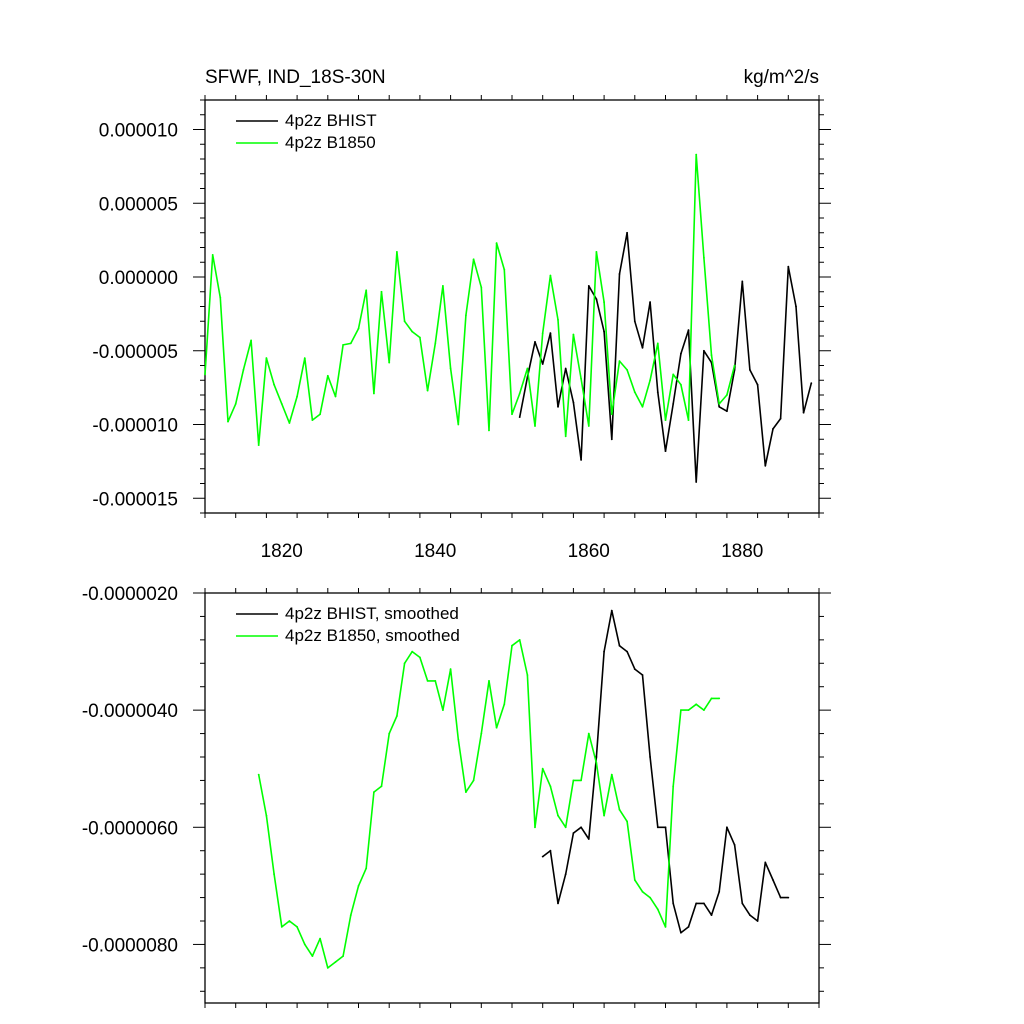 This screenshot has width=1024, height=1024. What do you see at coordinates (435, 551) in the screenshot?
I see `x-tick-label: 1840` at bounding box center [435, 551].